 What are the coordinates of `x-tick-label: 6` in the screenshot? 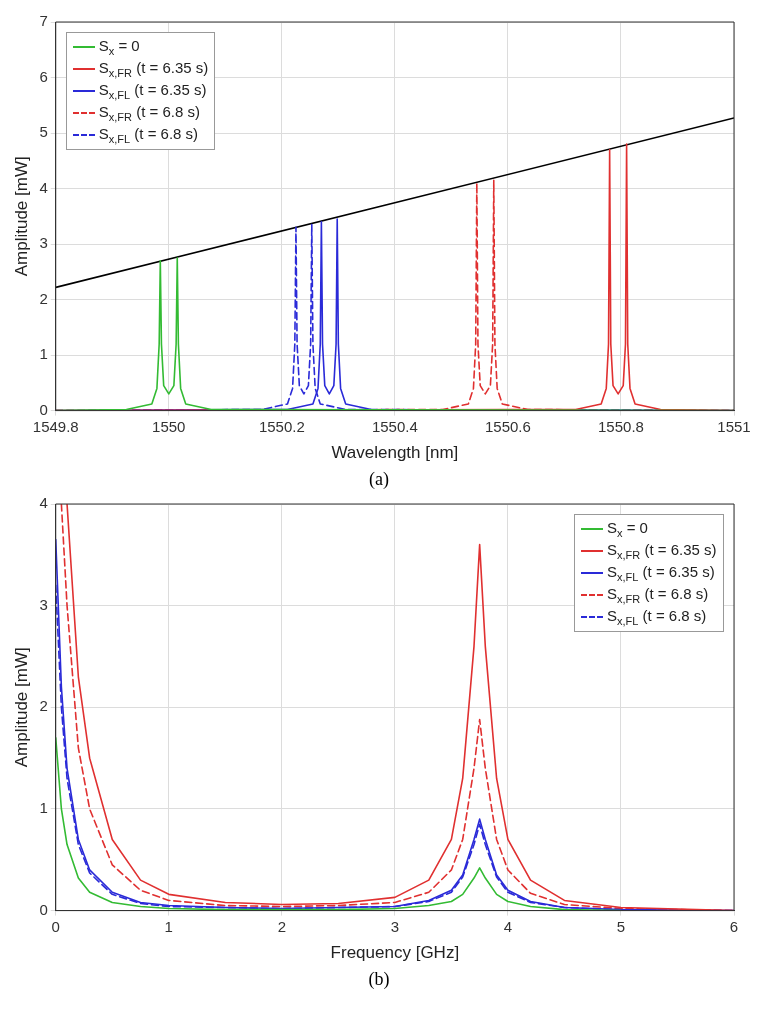 It's located at (734, 926).